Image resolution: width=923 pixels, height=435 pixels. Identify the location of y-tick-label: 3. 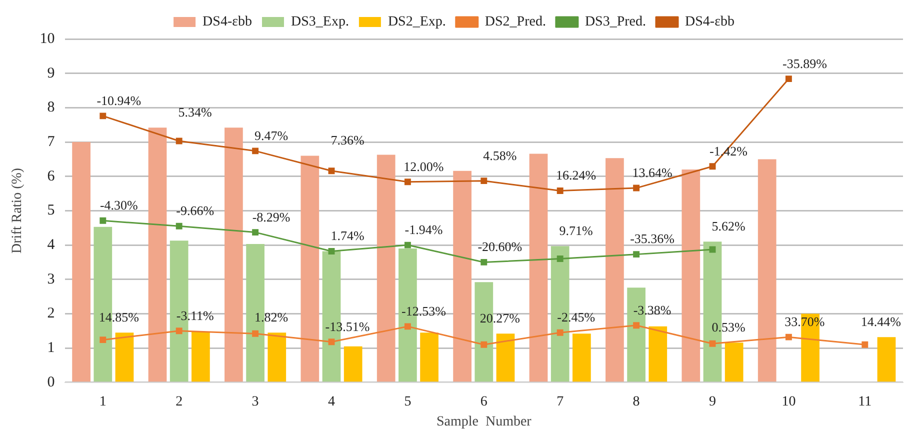
(51, 279).